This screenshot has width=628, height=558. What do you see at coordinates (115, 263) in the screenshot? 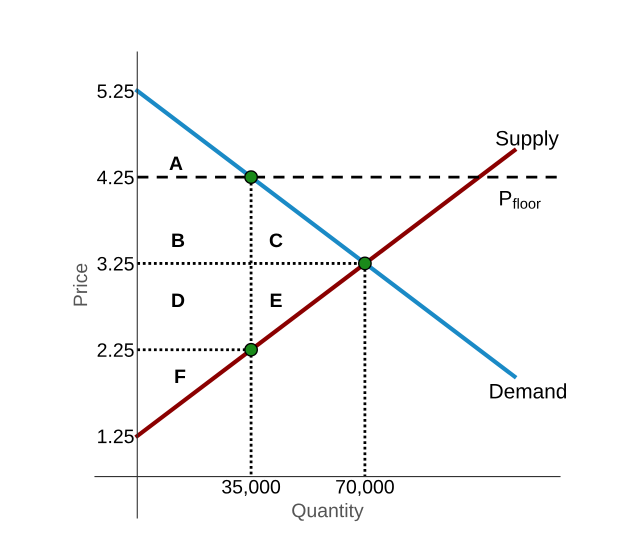
I see `y-tick-label: 3.25` at bounding box center [115, 263].